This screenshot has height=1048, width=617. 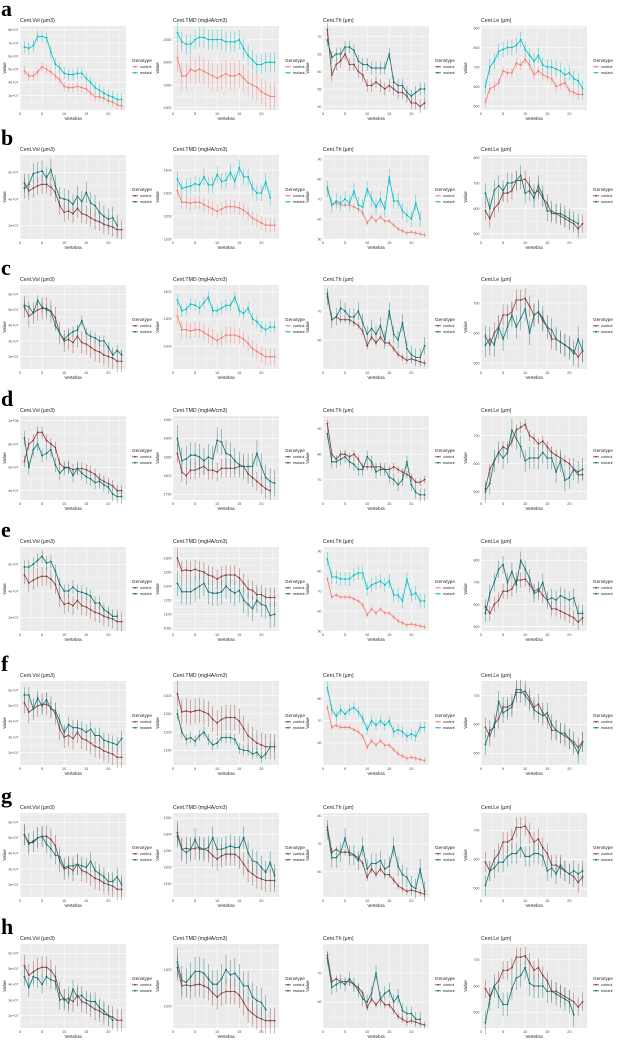 I want to click on x-tick-label: 5, so click(x=42, y=373).